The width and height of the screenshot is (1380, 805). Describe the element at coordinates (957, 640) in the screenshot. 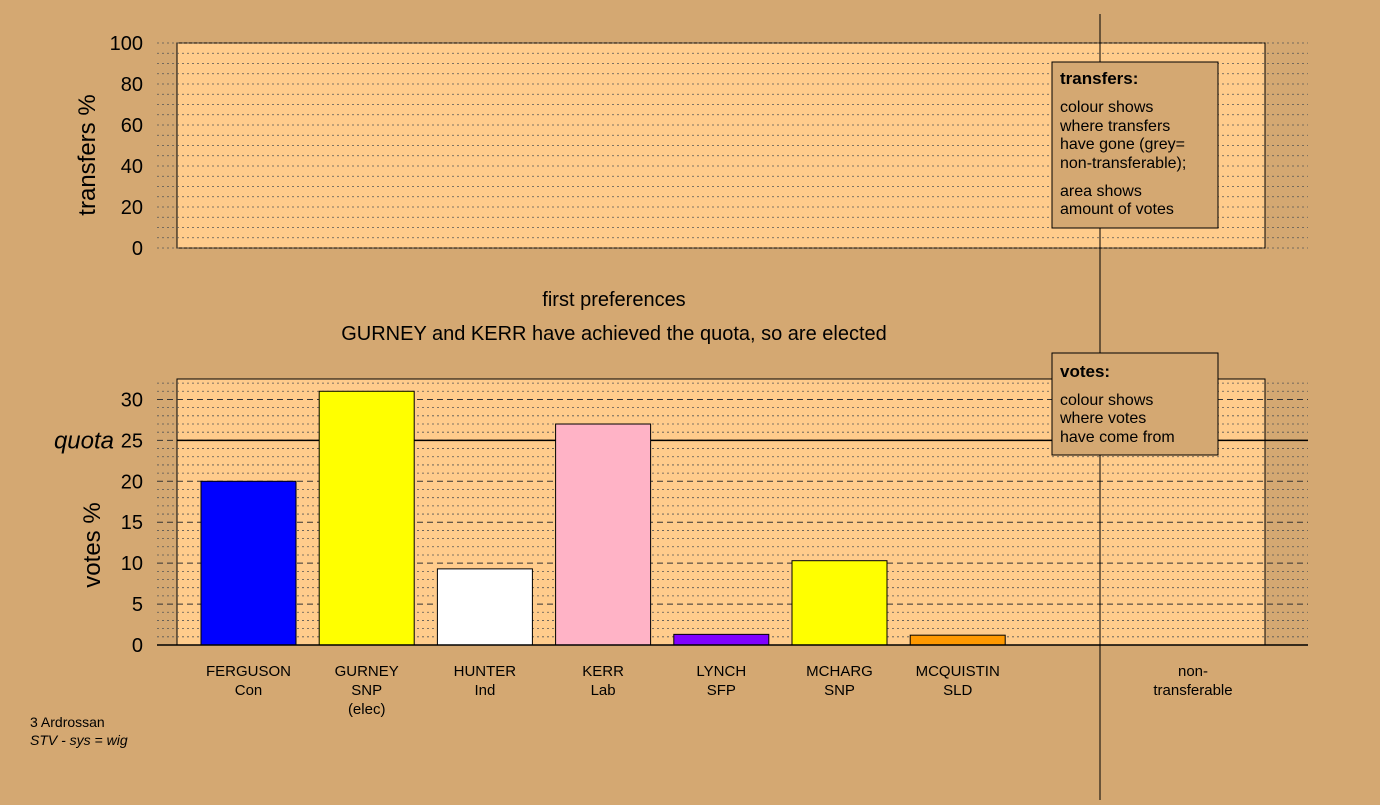

I see `bar-mcquistin` at that location.